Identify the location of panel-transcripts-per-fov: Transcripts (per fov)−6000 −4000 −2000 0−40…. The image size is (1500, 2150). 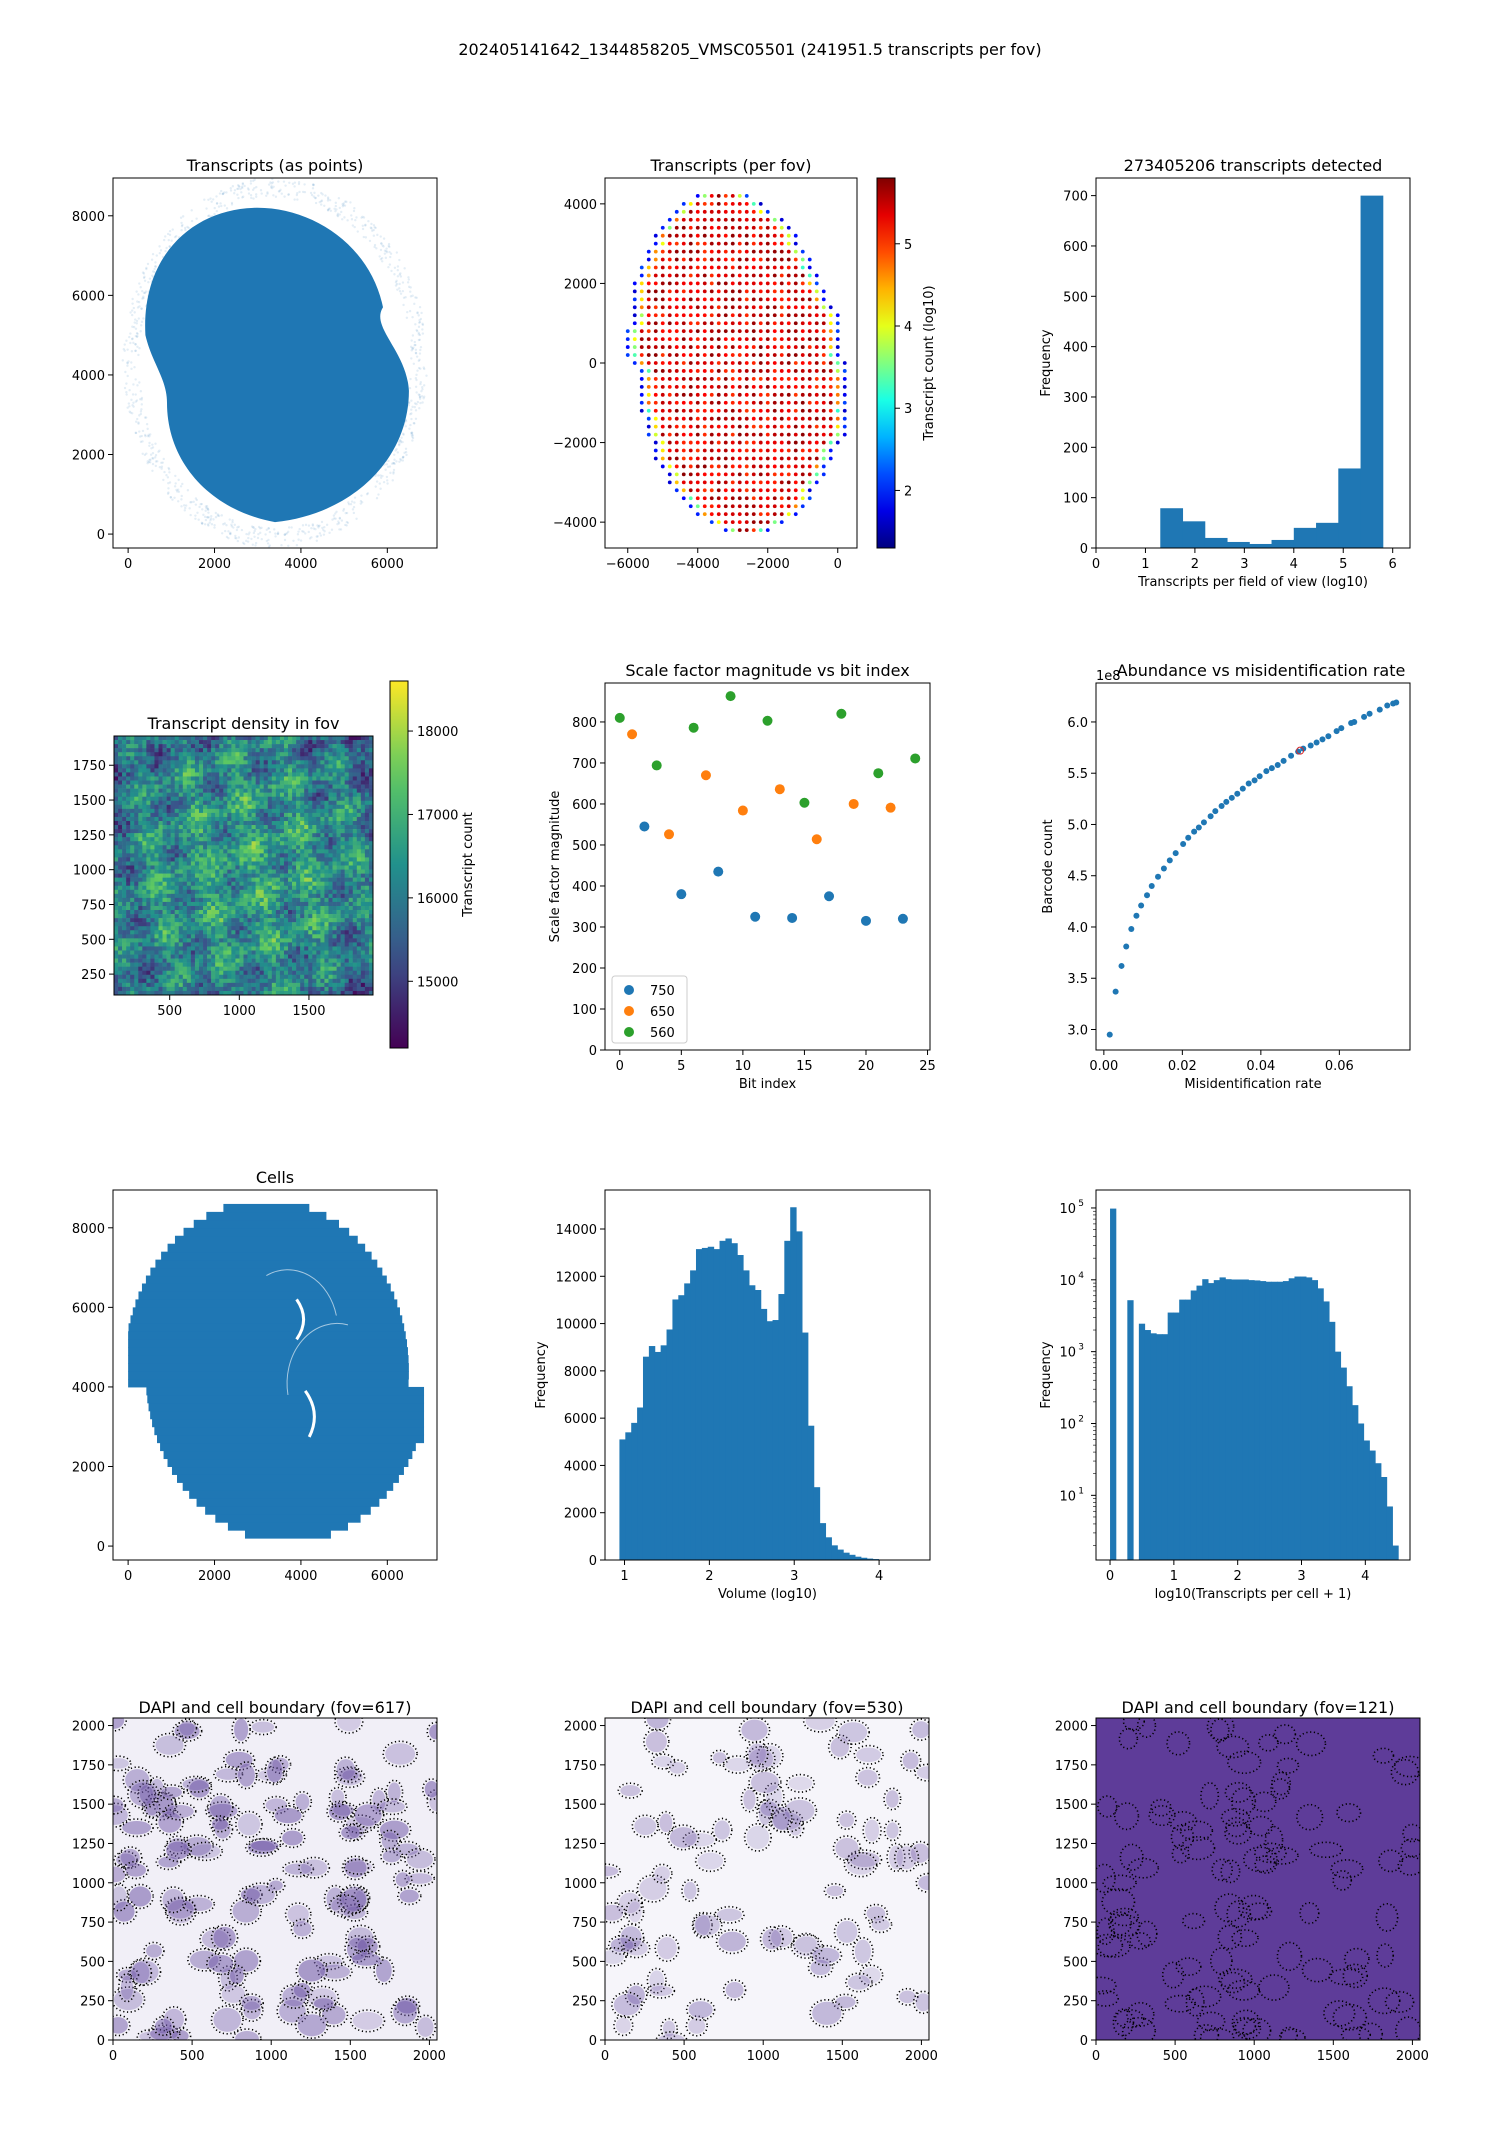
(745, 364).